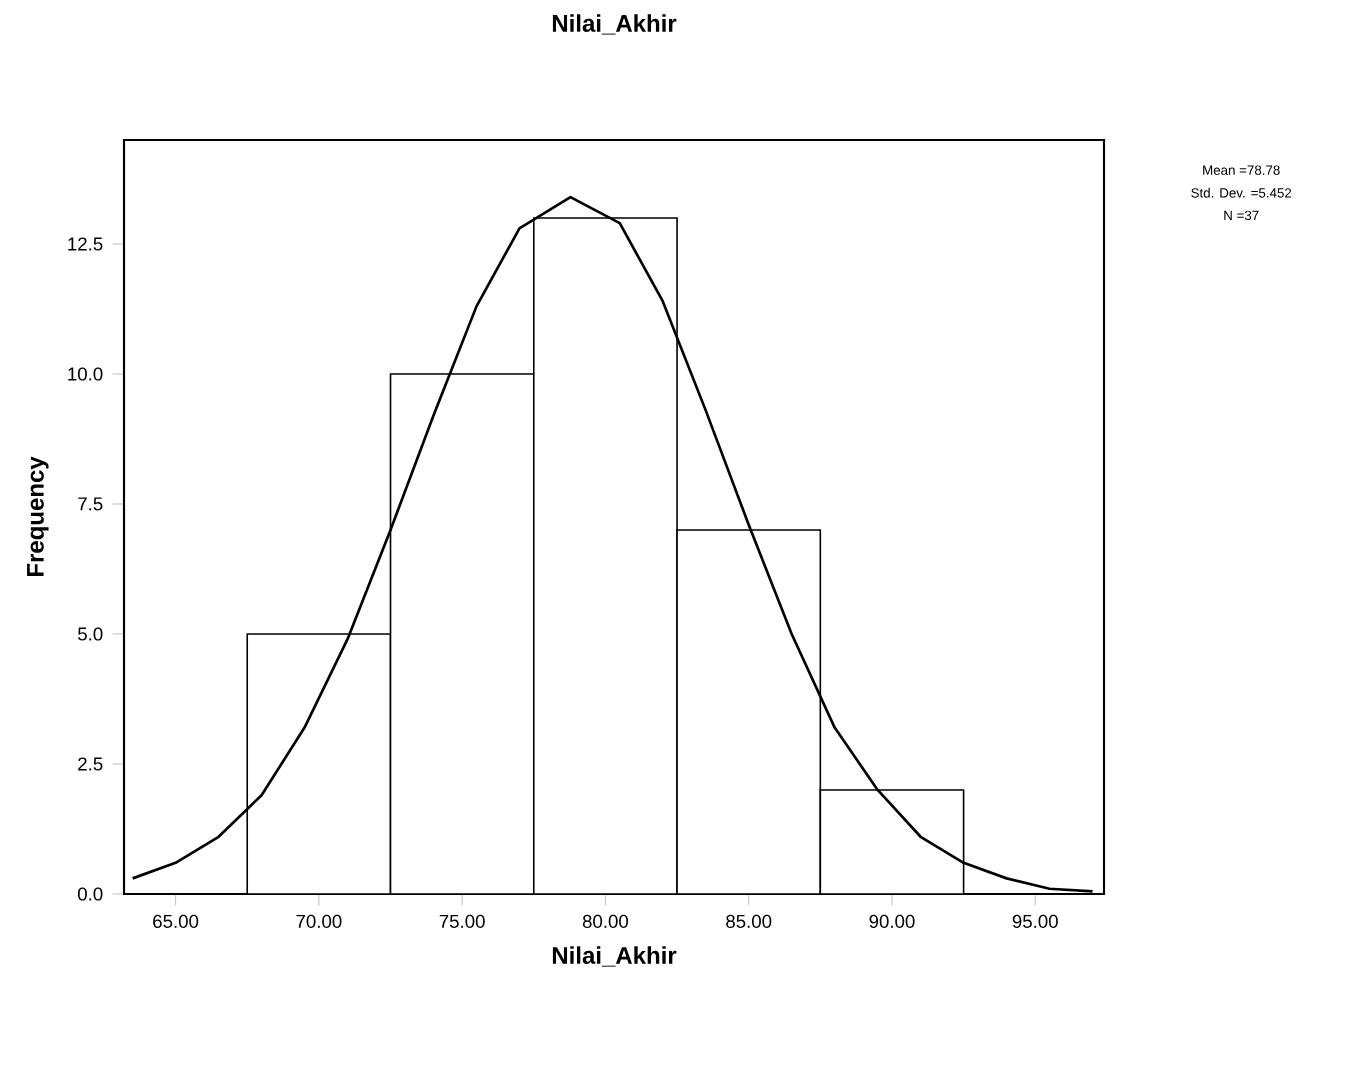 The image size is (1370, 1070). What do you see at coordinates (90, 894) in the screenshot?
I see `y-tick-label: 0.0` at bounding box center [90, 894].